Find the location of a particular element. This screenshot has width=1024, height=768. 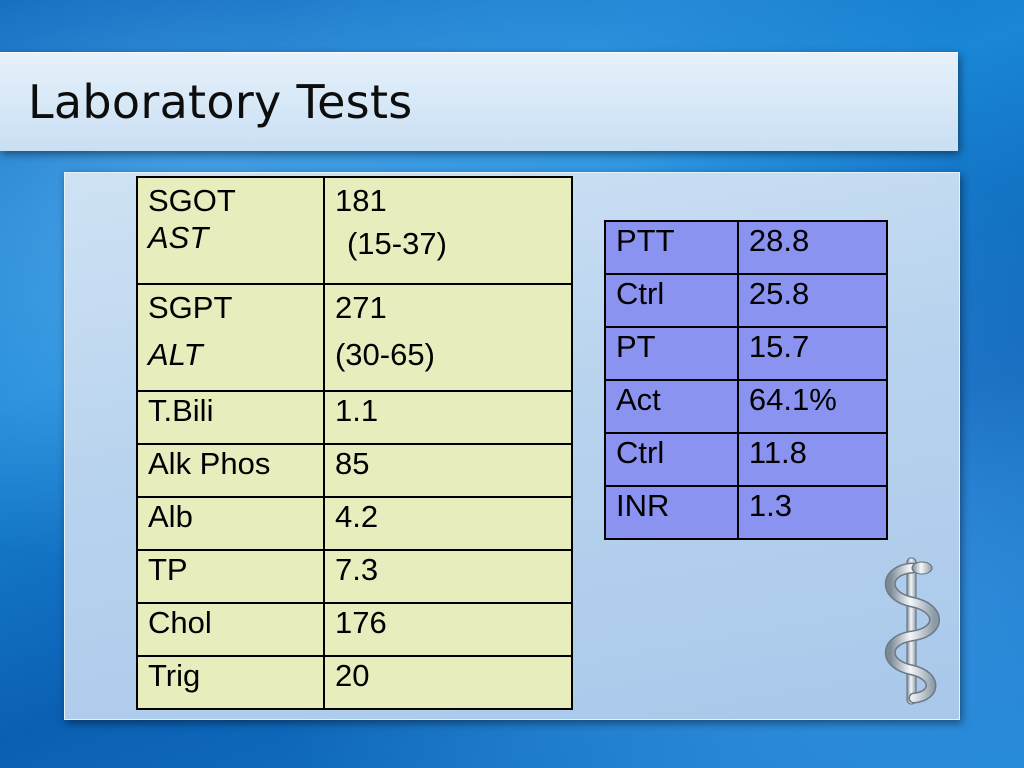

table-row: Alb 4.2 is located at coordinates (355, 523).